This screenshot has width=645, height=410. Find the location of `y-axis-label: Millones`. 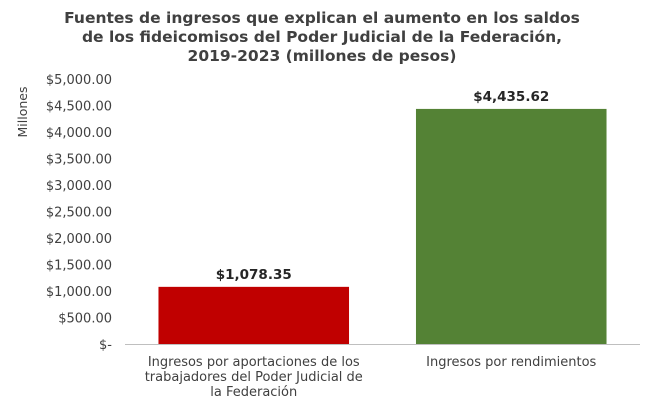

y-axis-label: Millones is located at coordinates (22, 112).